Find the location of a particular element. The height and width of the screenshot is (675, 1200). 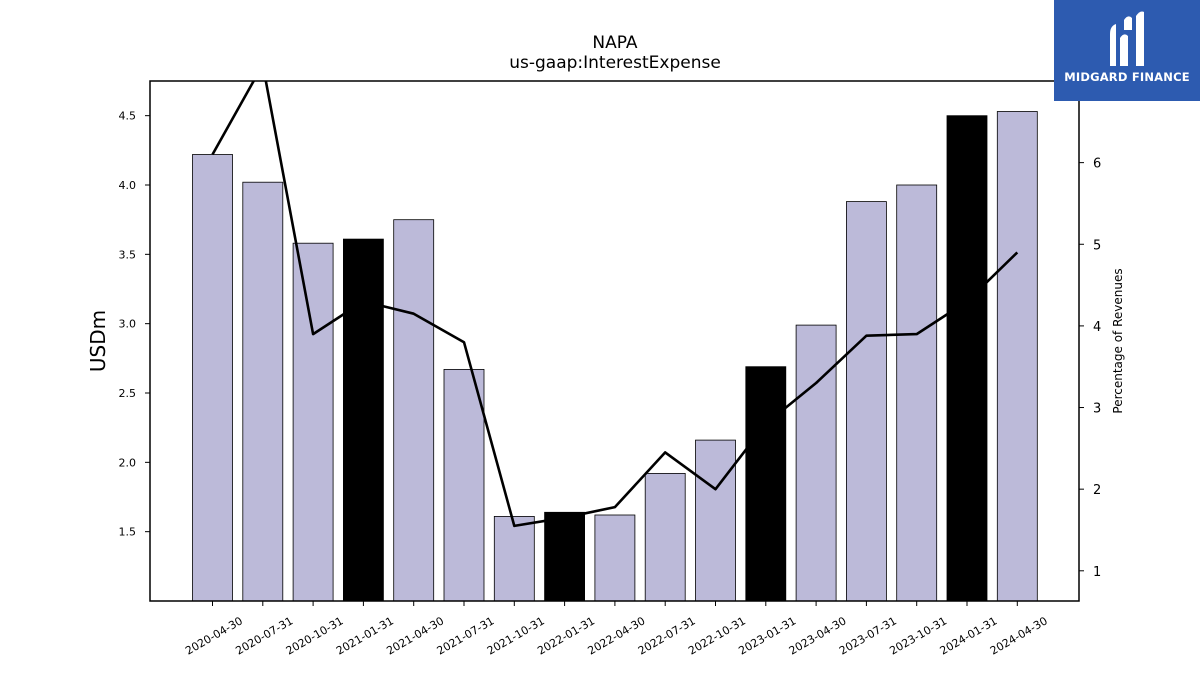

y2-tick-label: 3 is located at coordinates (1097, 409).